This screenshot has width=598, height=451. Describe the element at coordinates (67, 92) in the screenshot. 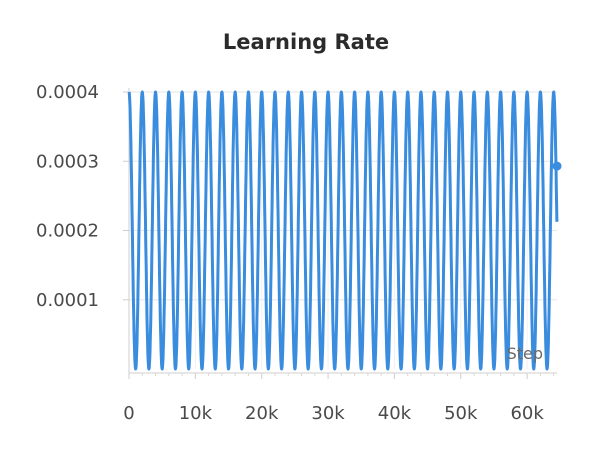

I see `y-tick-label: 0.0004` at that location.